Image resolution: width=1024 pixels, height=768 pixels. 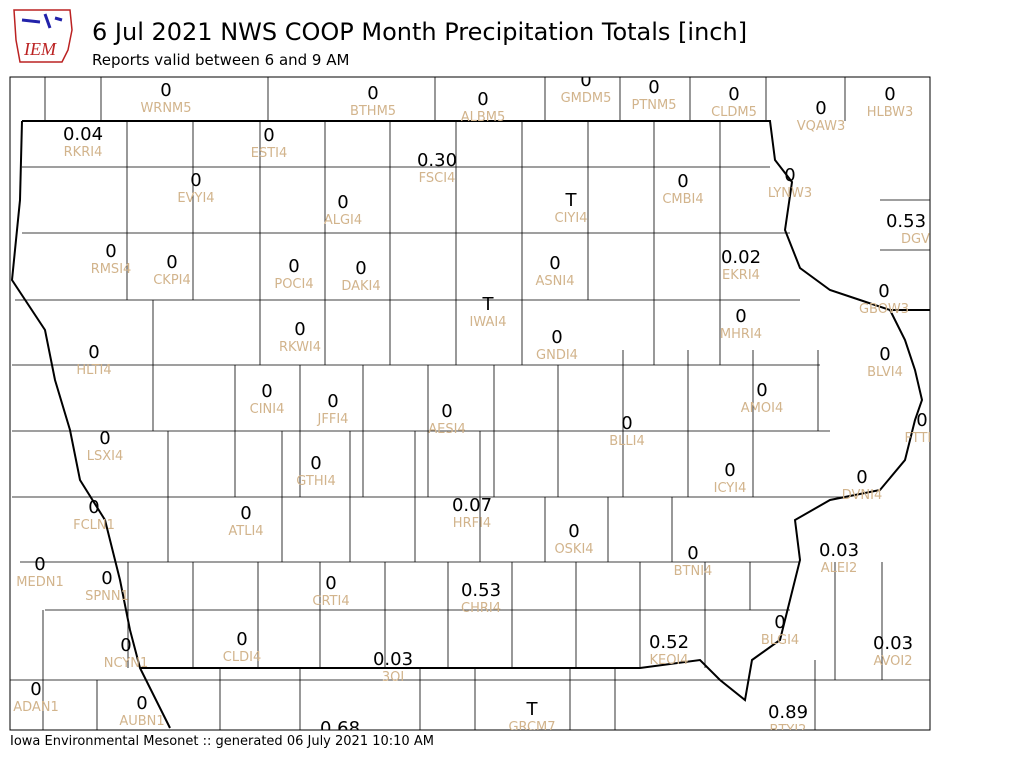 I want to click on station-id: BTHM5, so click(x=373, y=111).